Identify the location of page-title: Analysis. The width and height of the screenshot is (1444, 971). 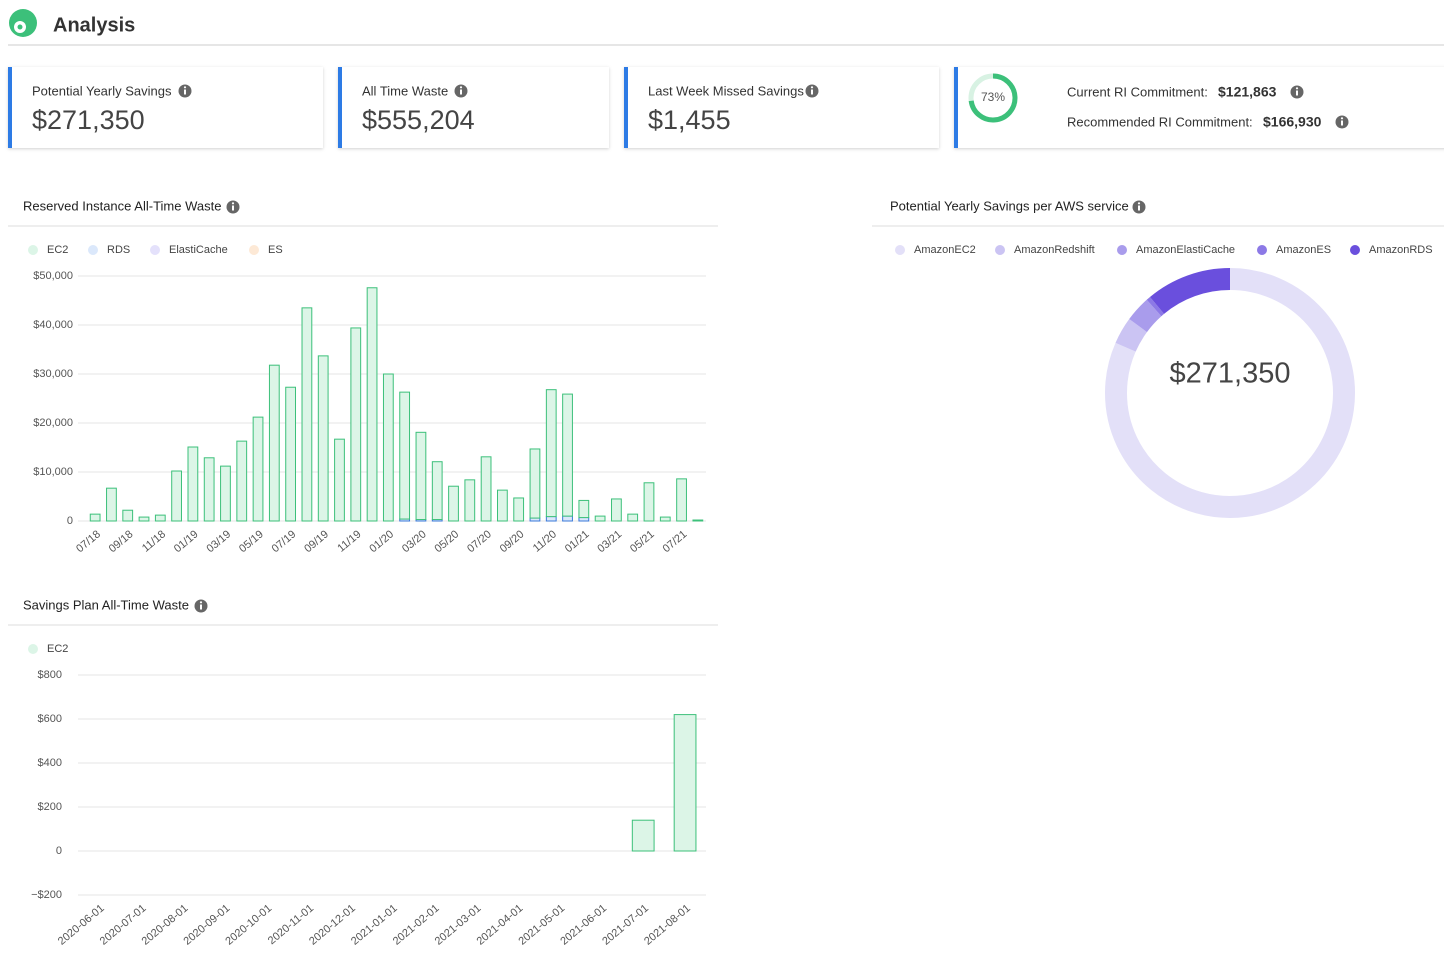
(94, 25).